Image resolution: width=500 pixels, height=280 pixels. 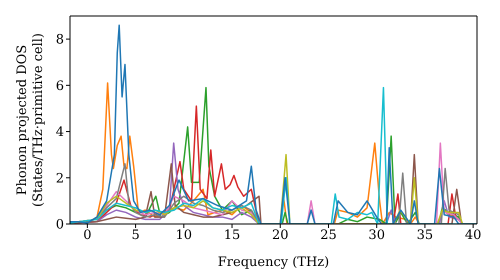 I want to click on y-tick-label: 4, so click(x=60, y=132).